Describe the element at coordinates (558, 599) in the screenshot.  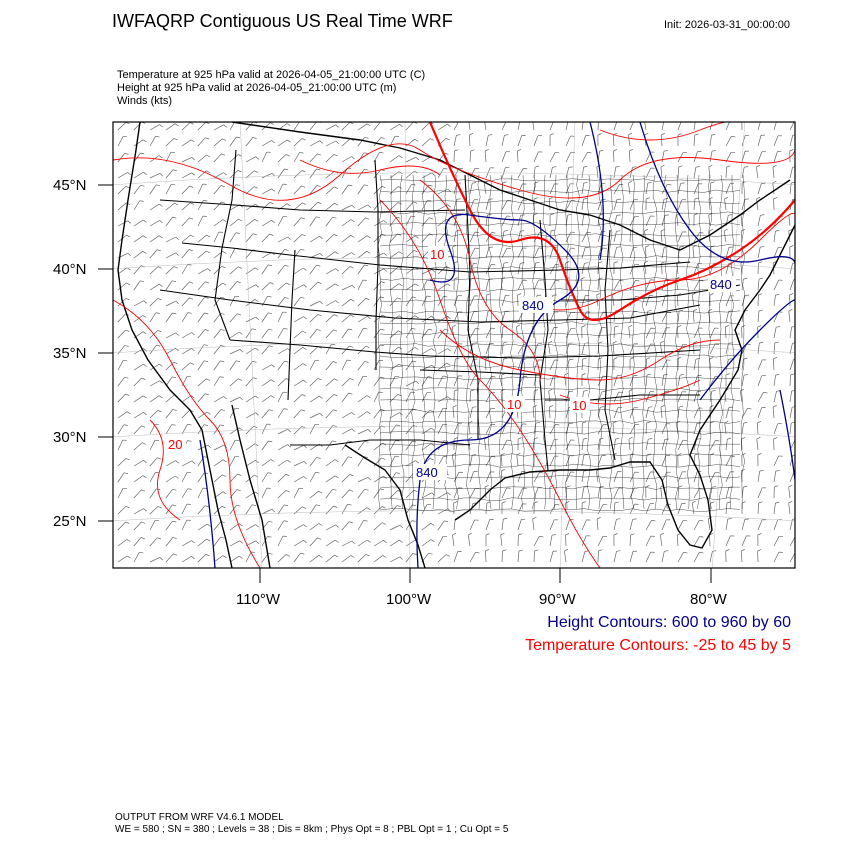
I see `lon-label: 90°W` at that location.